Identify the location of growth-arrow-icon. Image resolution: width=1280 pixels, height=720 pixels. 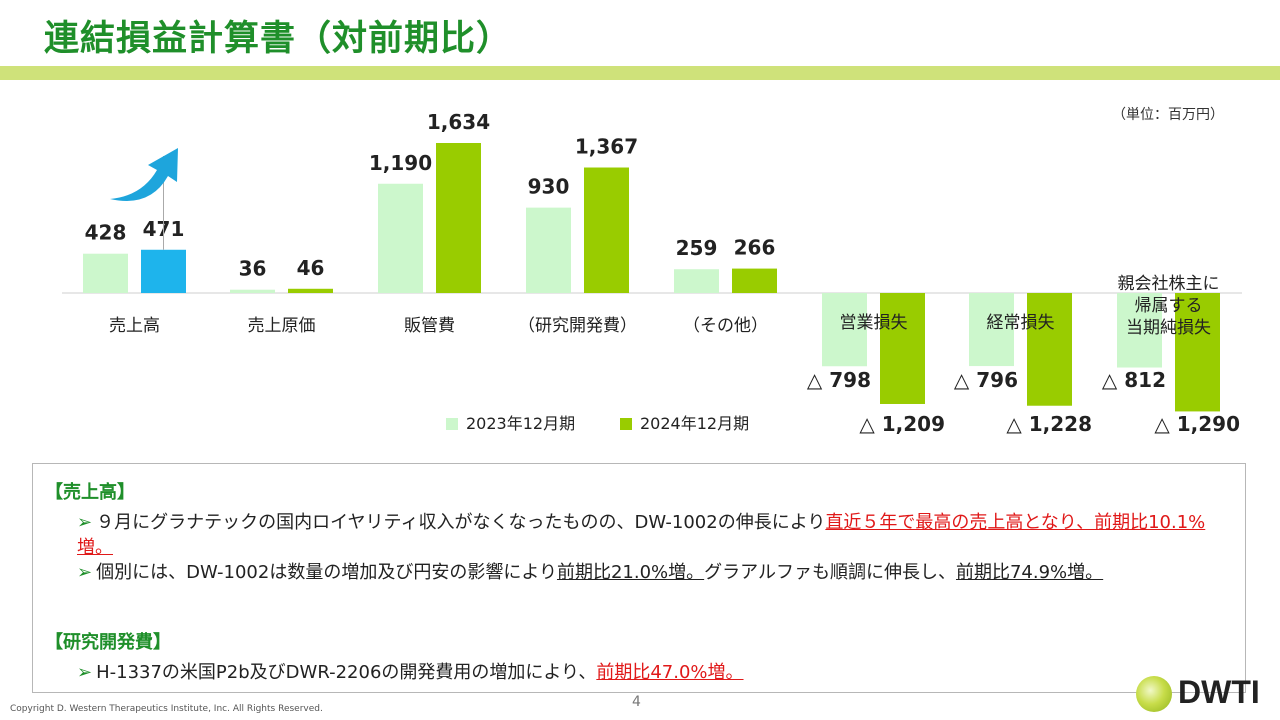
(144, 174).